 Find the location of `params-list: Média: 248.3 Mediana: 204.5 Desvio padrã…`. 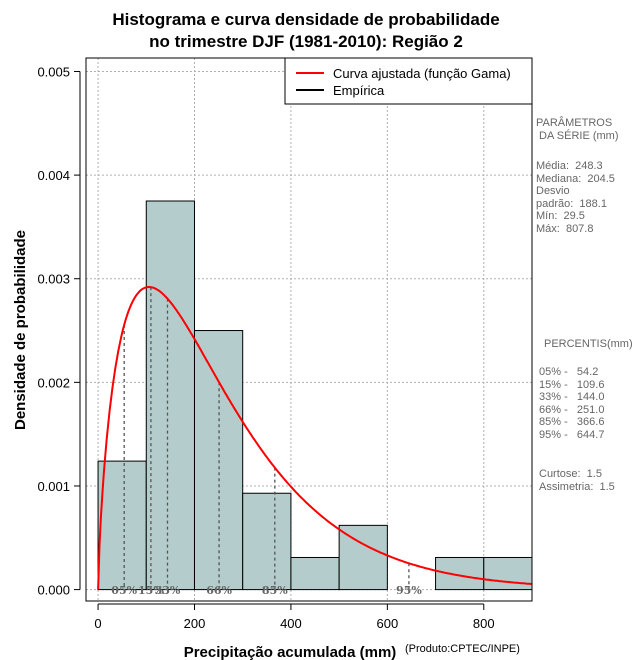

params-list: Média: 248.3 Mediana: 204.5 Desvio padrã… is located at coordinates (575, 197).